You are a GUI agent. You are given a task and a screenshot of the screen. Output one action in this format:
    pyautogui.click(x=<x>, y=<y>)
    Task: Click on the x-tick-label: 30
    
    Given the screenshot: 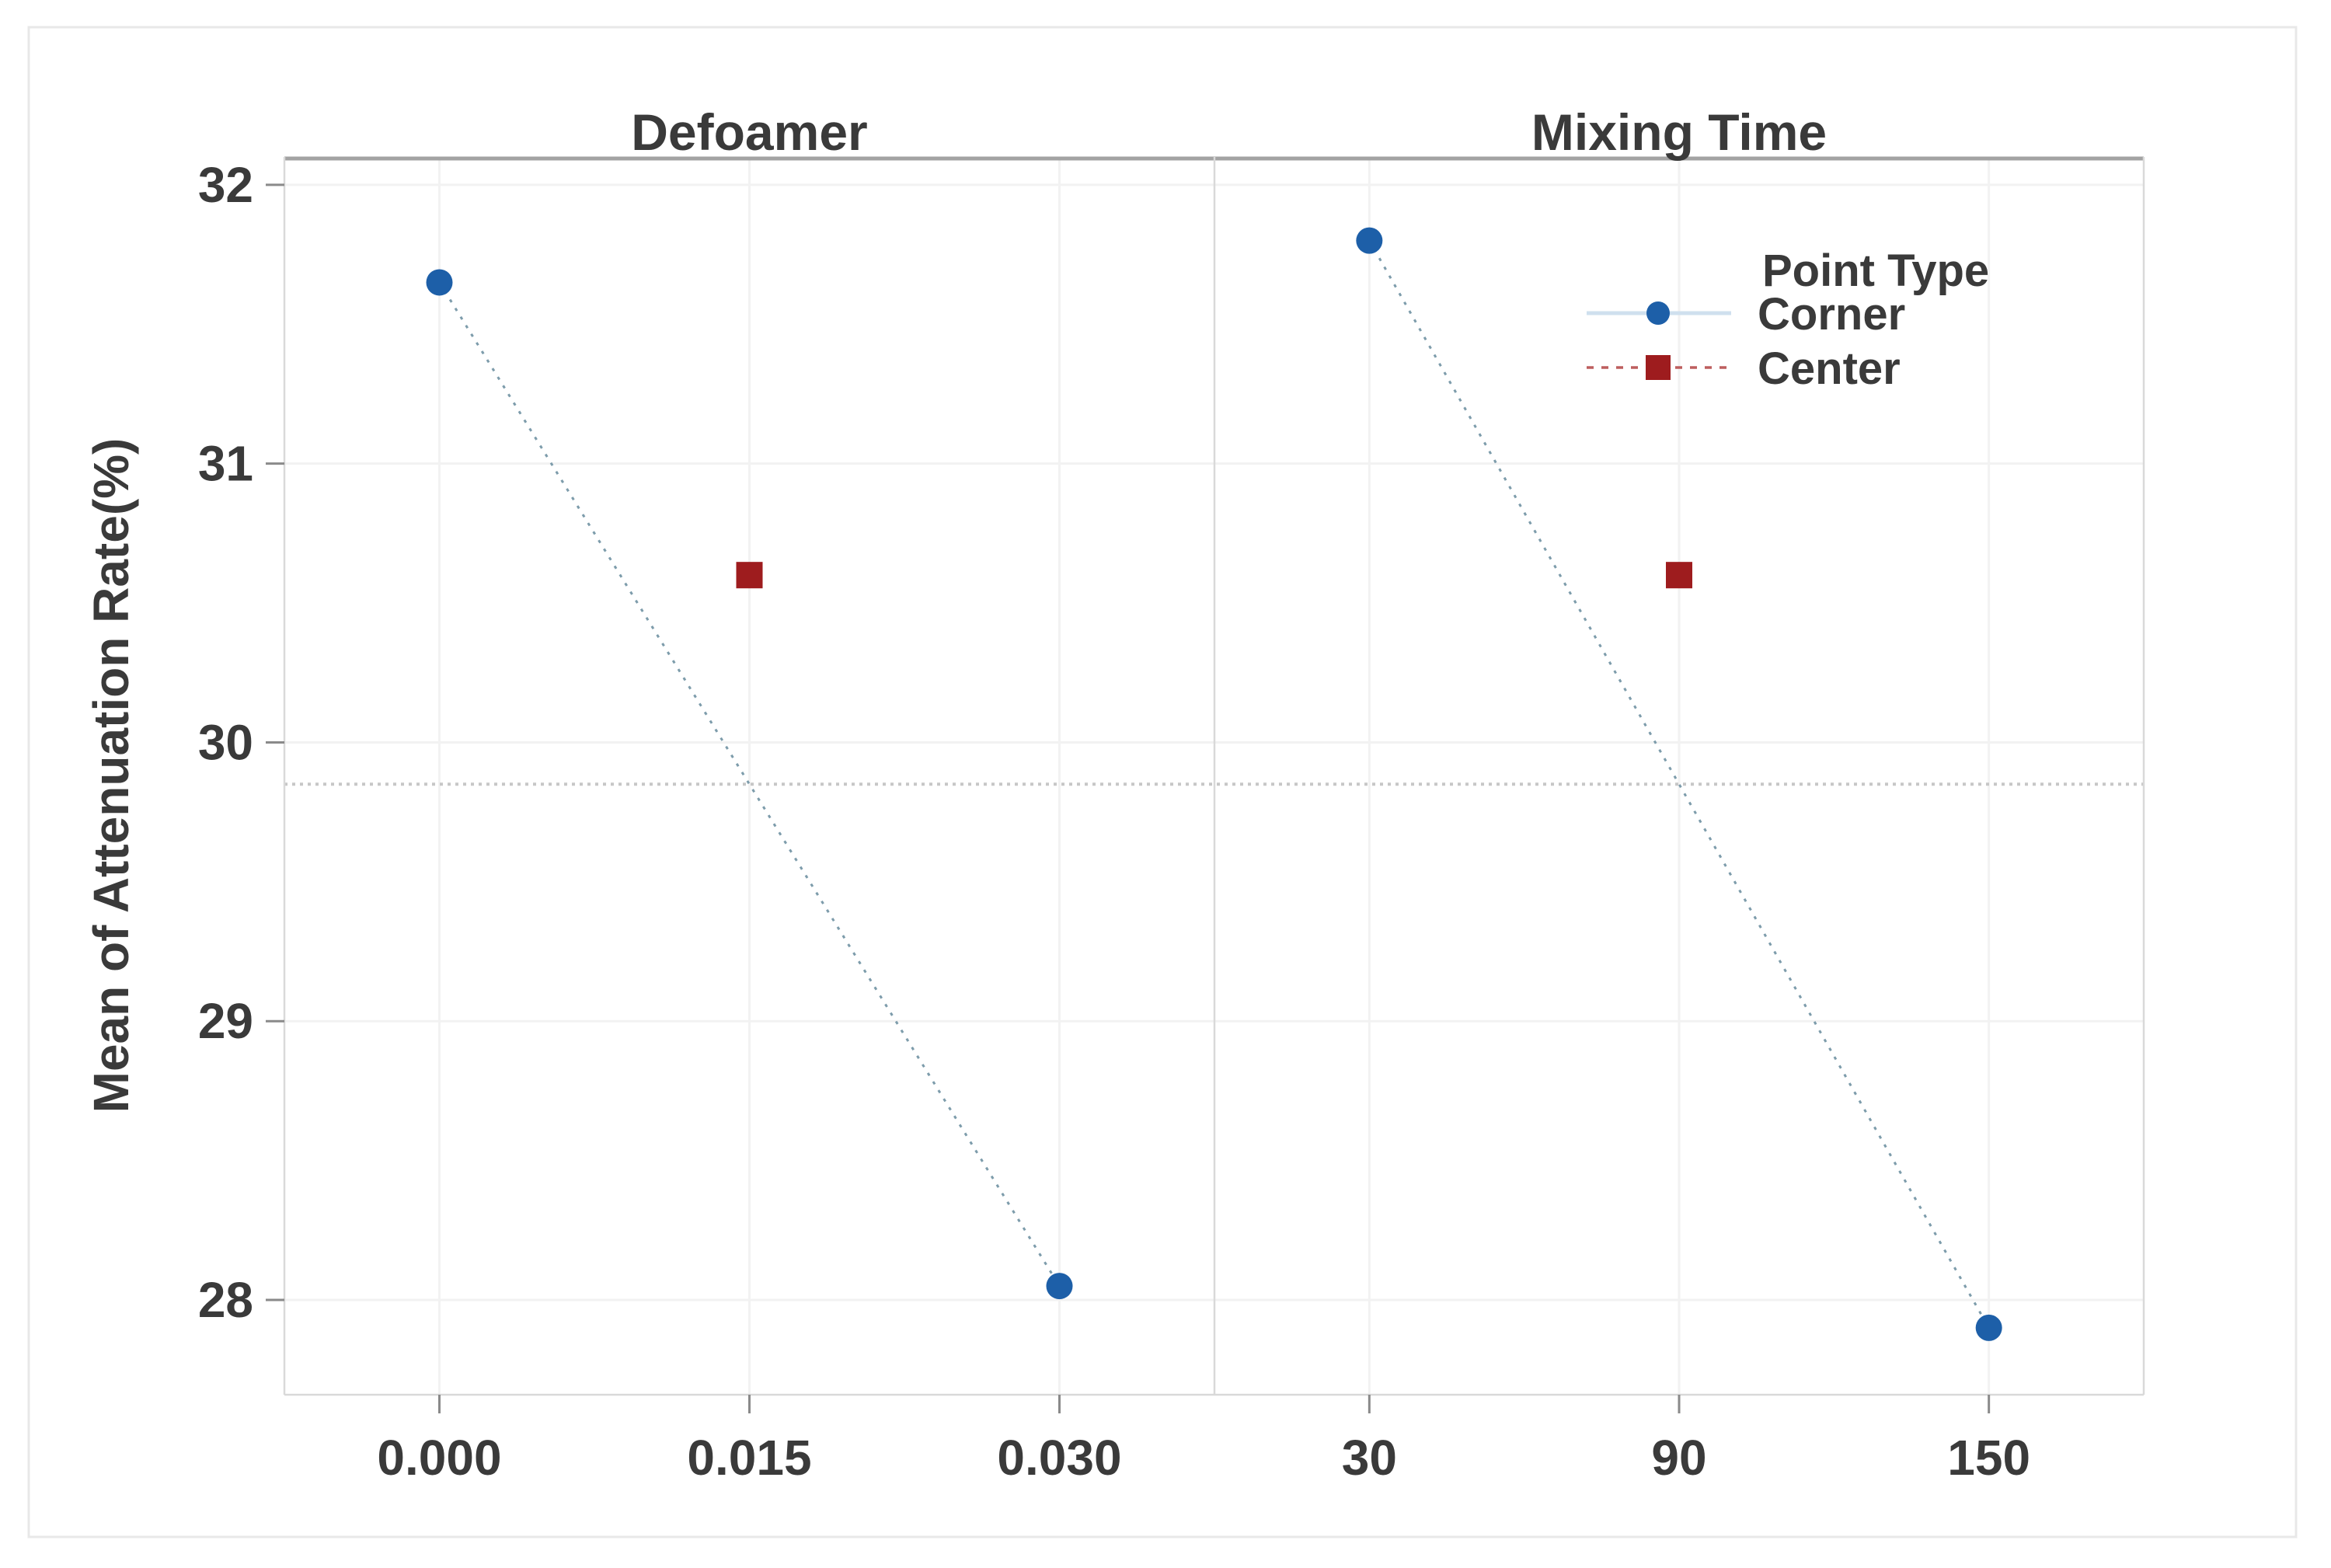 What is the action you would take?
    pyautogui.click(x=1369, y=1458)
    